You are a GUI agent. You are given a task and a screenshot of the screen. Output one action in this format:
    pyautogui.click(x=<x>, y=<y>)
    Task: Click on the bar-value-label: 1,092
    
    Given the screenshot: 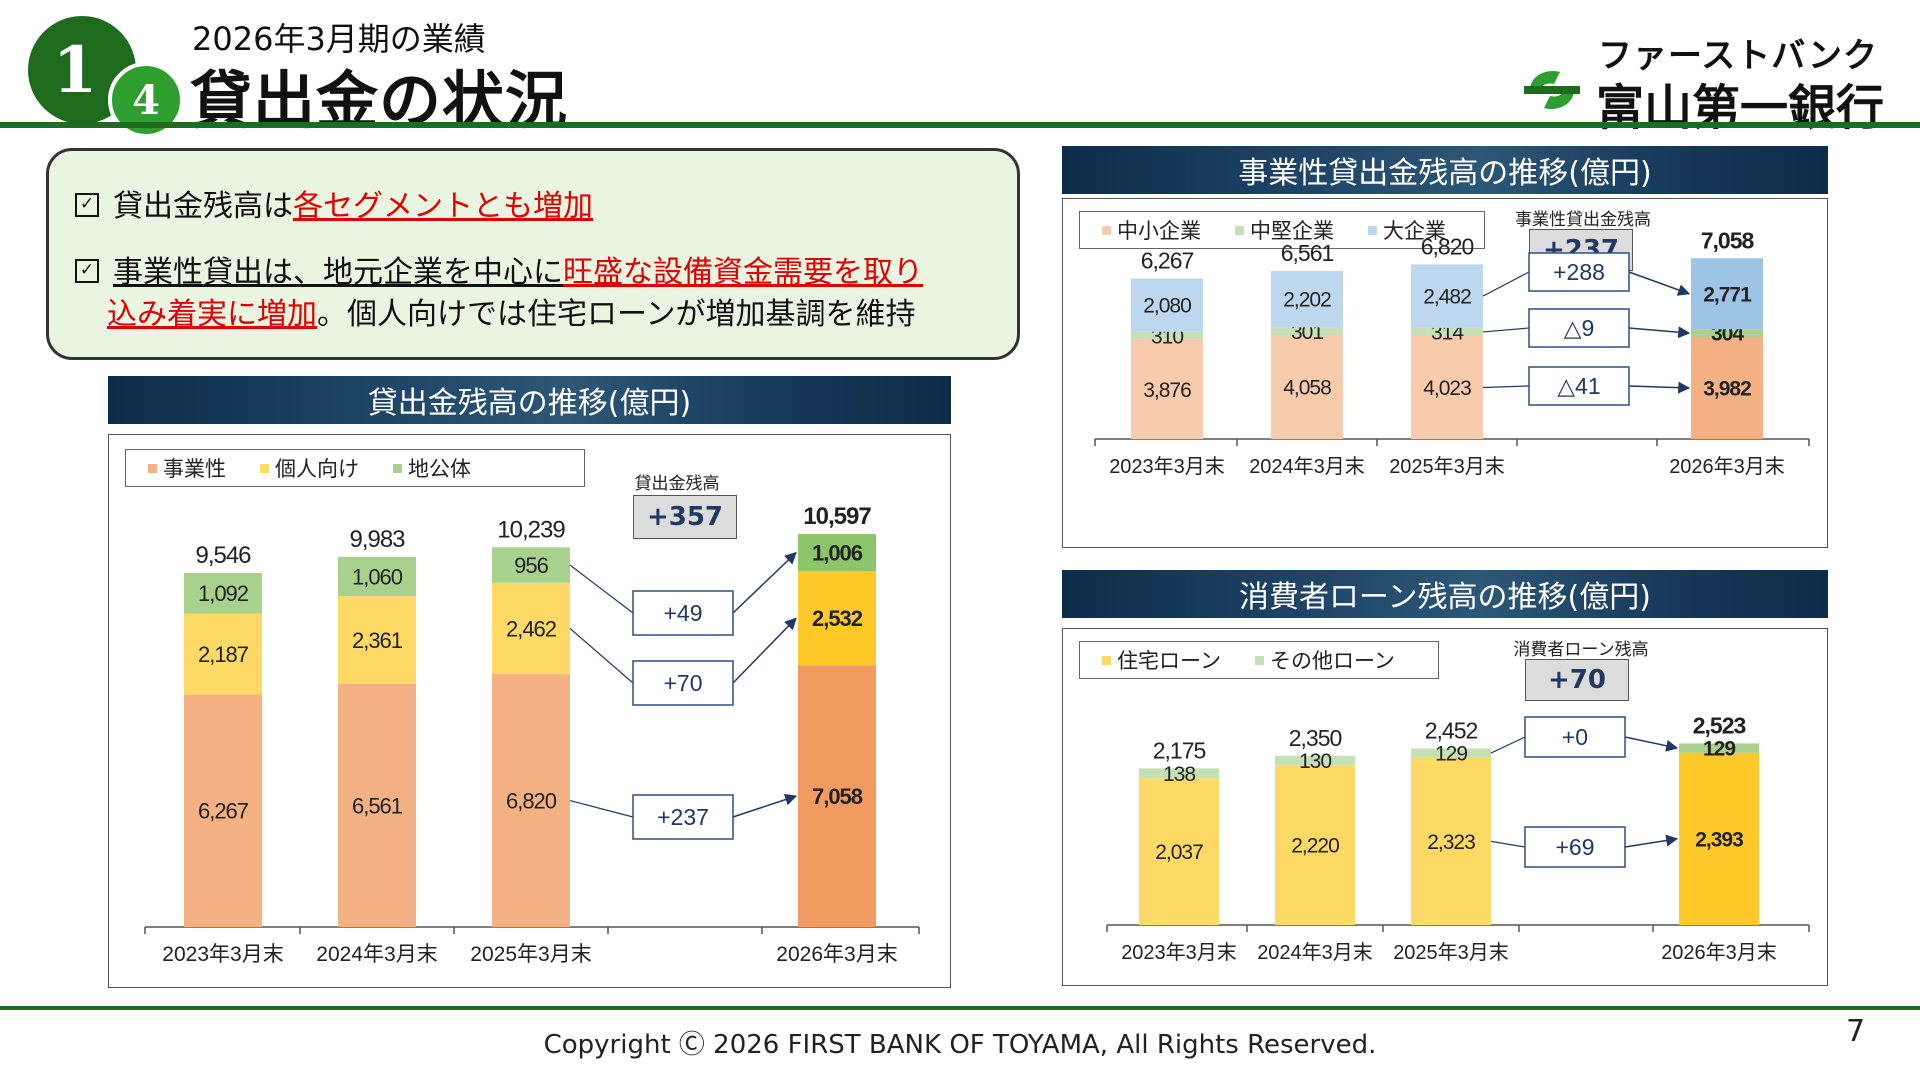 What is the action you would take?
    pyautogui.click(x=223, y=593)
    